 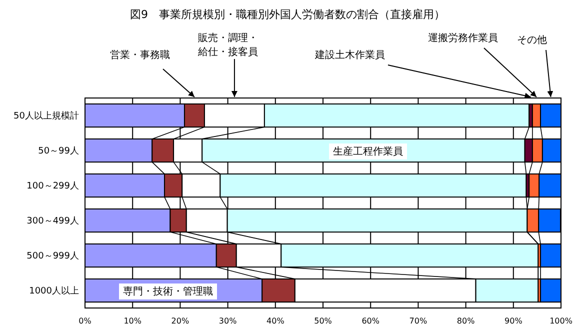 What do you see at coordinates (54, 290) in the screenshot?
I see `y-tick-label: 1000人以上` at bounding box center [54, 290].